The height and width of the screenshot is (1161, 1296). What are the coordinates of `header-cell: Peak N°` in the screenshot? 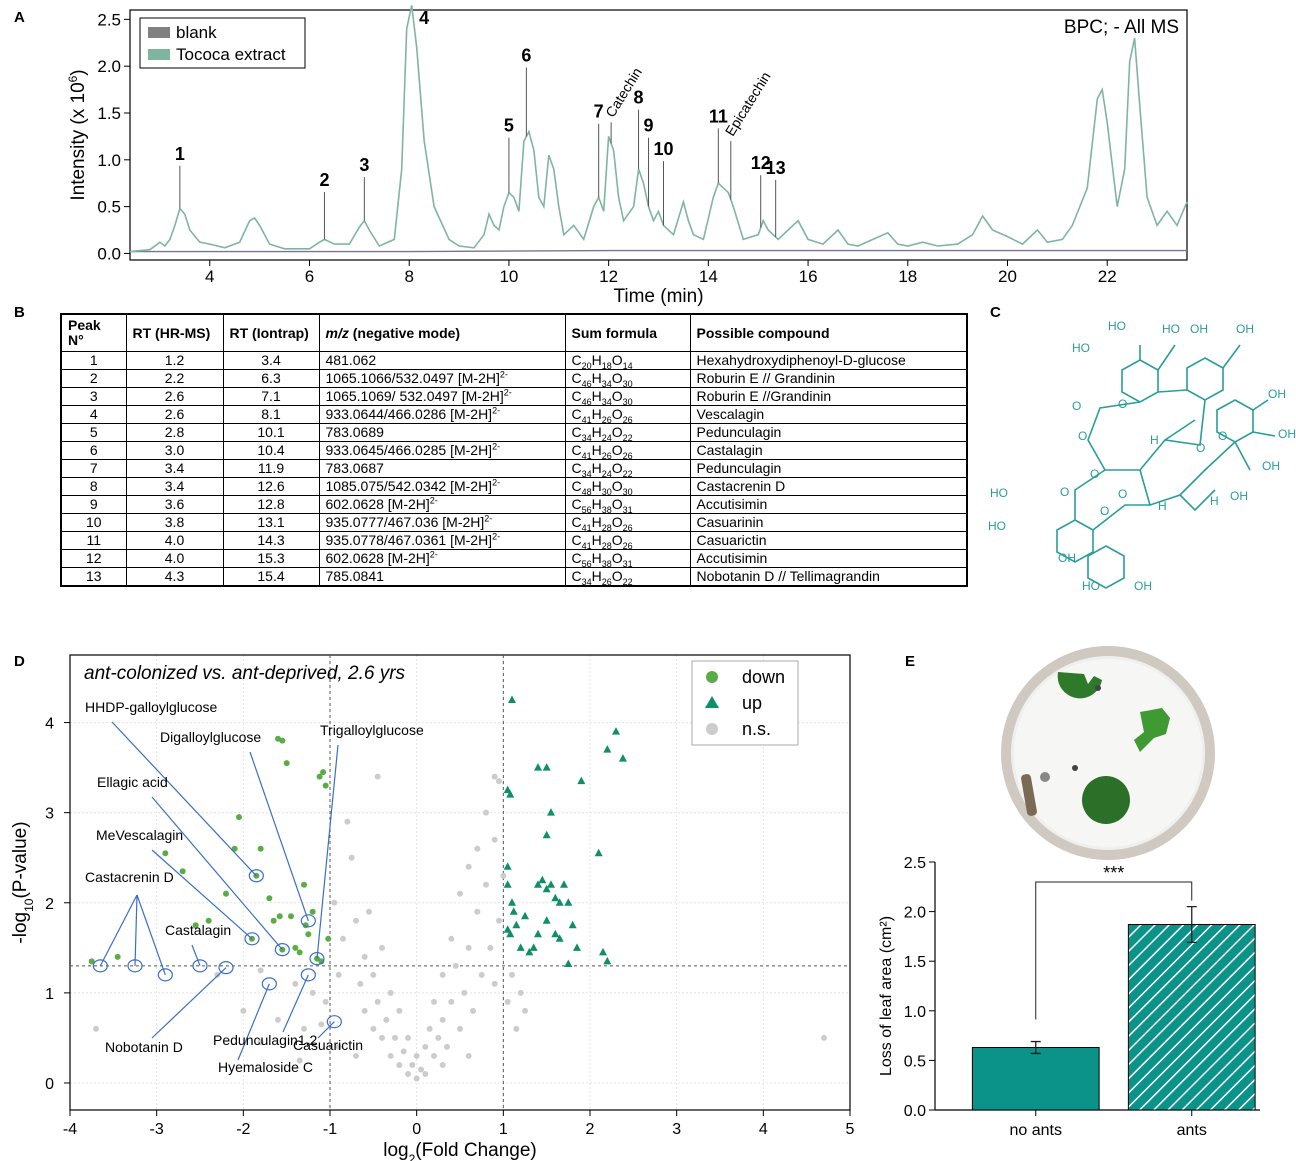 It's located at (93, 332).